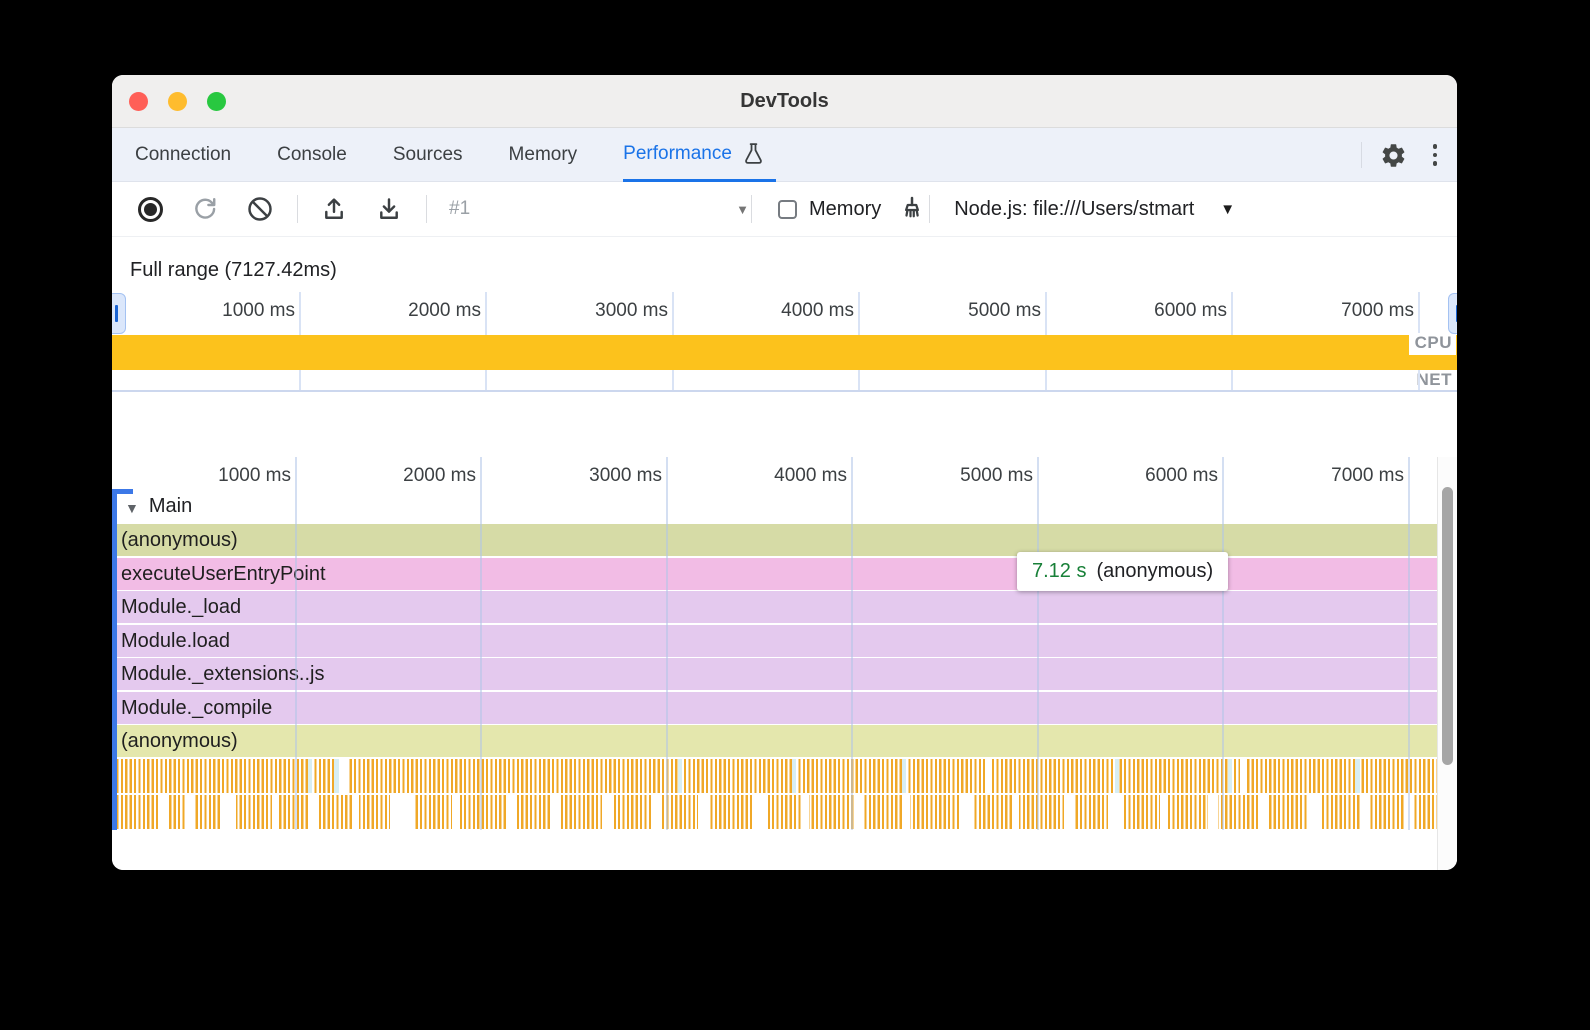  What do you see at coordinates (774, 607) in the screenshot?
I see `flame-row: Module._load` at bounding box center [774, 607].